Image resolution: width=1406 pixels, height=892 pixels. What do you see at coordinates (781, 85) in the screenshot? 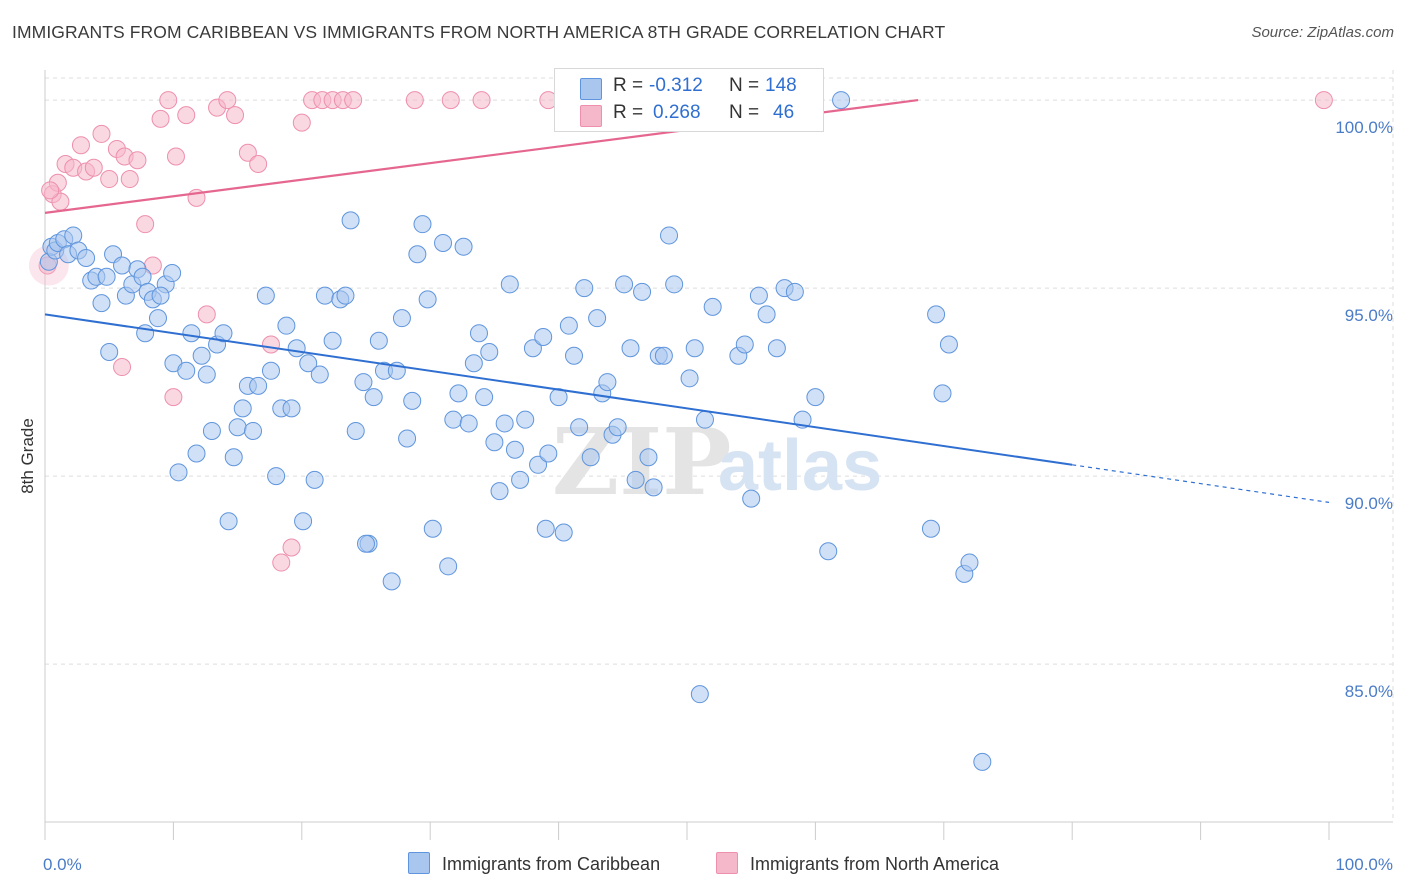
I see `legend-n-value: 148` at bounding box center [781, 85].